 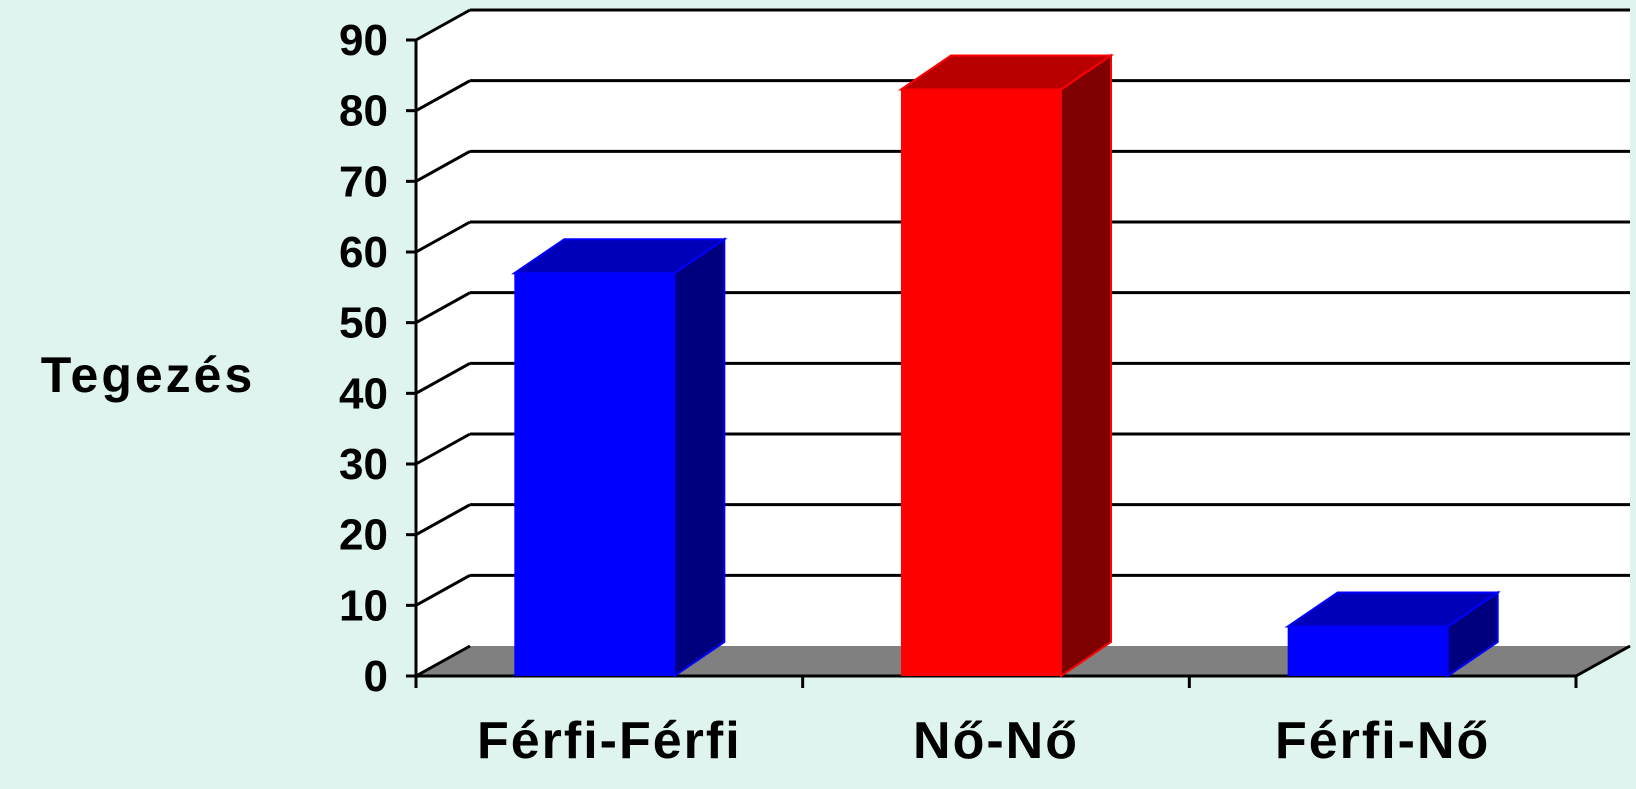 What do you see at coordinates (148, 375) in the screenshot?
I see `y-axis-label: Tegezés` at bounding box center [148, 375].